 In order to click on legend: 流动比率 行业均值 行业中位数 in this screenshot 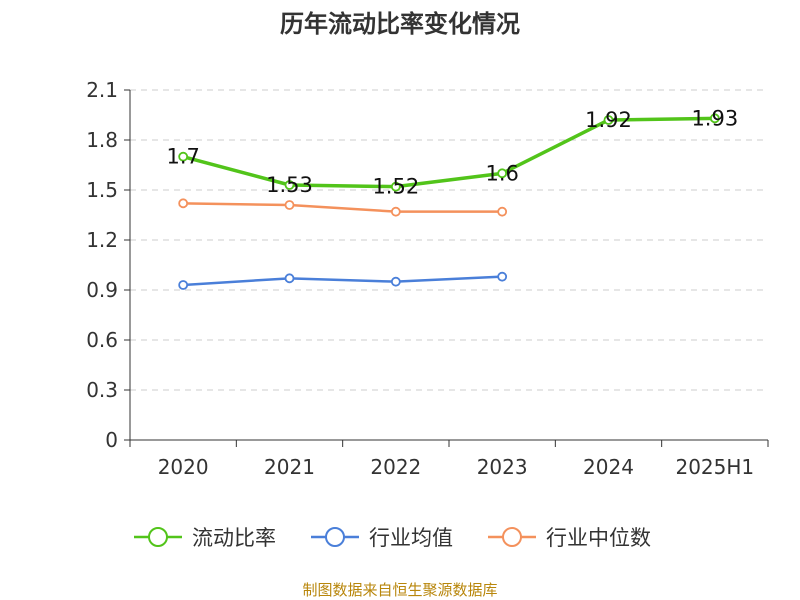, I will do `click(392, 538)`.